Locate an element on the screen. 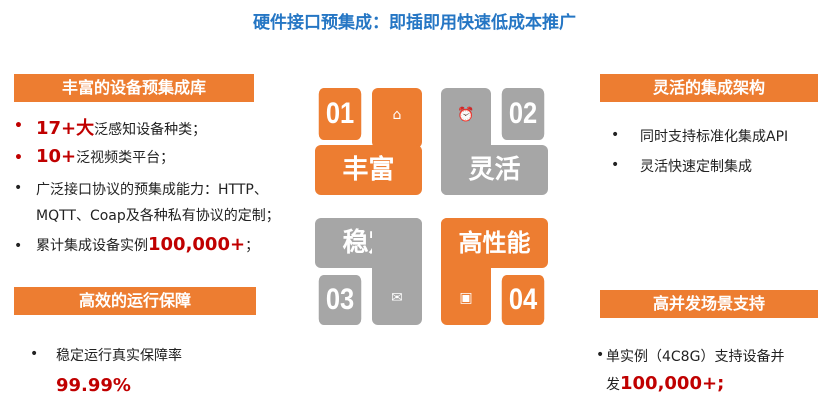 The height and width of the screenshot is (415, 829). uptime-value: 99.99% is located at coordinates (93, 385).